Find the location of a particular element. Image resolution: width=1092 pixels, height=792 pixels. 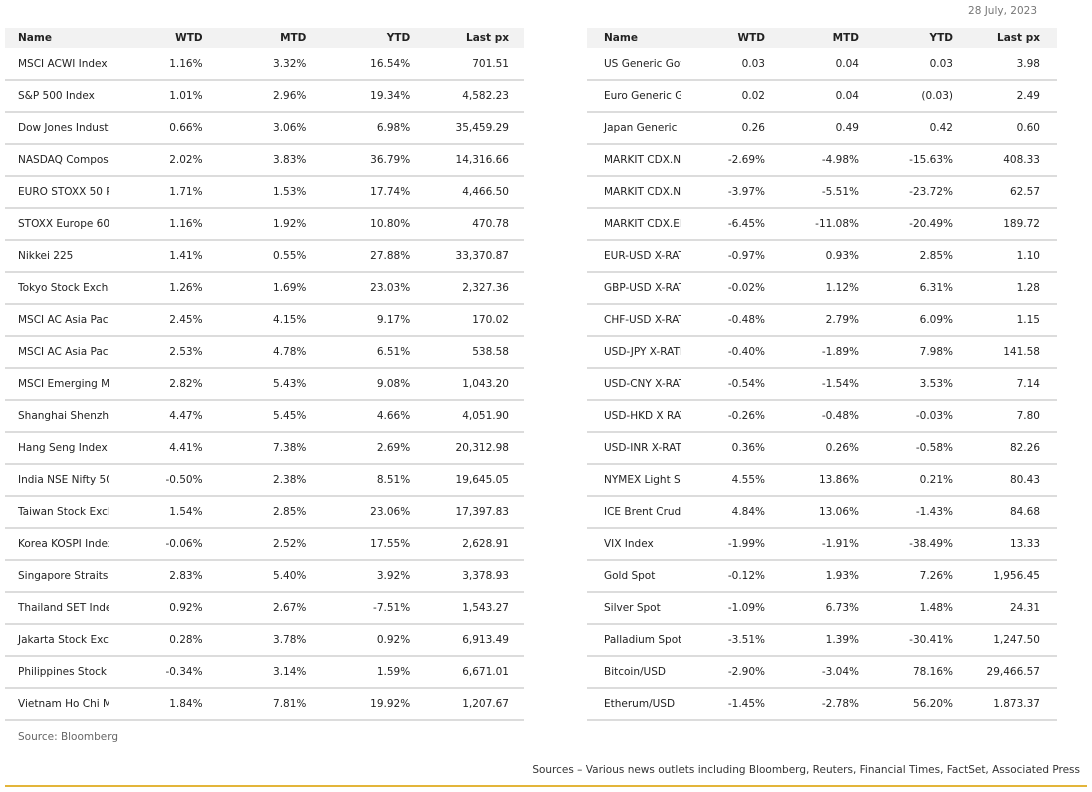

cell-value: -6.45% is located at coordinates (728, 224).